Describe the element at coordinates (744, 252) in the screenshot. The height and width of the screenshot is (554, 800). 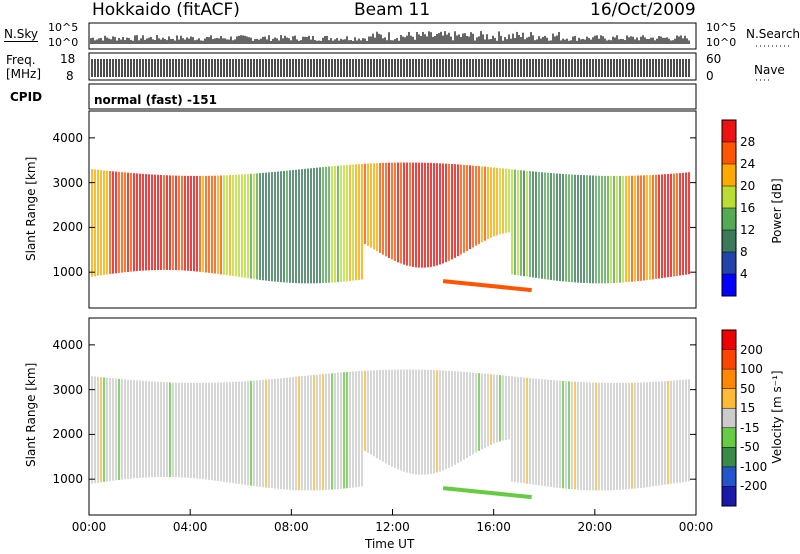
I see `colorbar-tick-label: 8` at that location.